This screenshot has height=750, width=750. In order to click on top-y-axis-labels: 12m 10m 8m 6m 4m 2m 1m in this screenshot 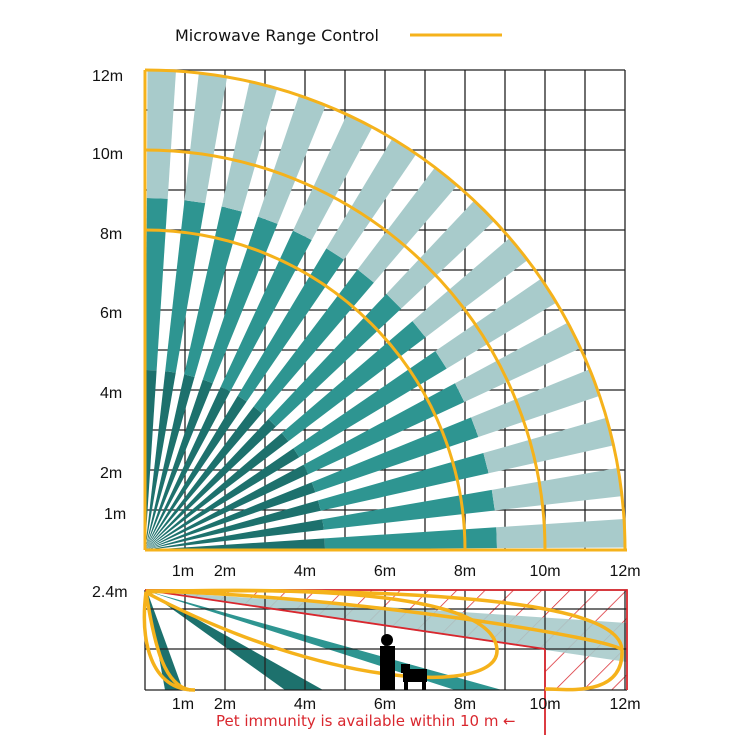, I will do `click(109, 295)`.